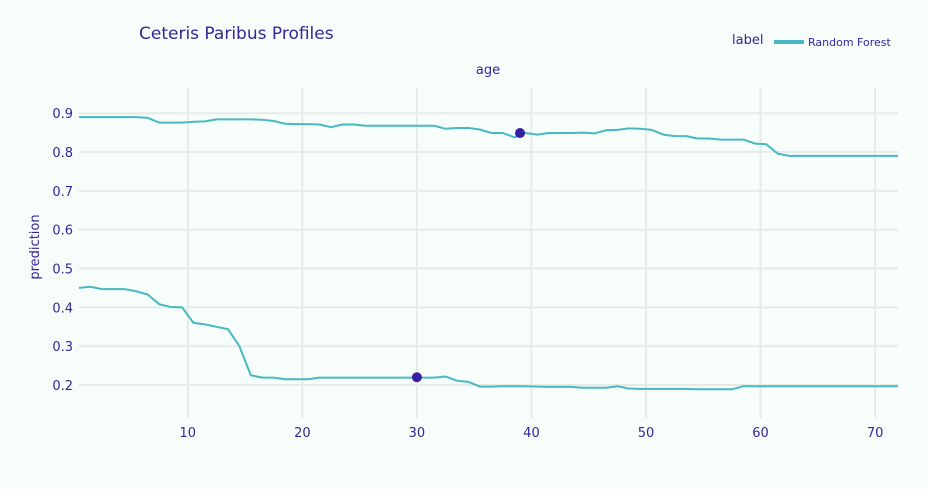 The image size is (928, 489). Describe the element at coordinates (62, 231) in the screenshot. I see `y-tick-label: 0.6` at that location.